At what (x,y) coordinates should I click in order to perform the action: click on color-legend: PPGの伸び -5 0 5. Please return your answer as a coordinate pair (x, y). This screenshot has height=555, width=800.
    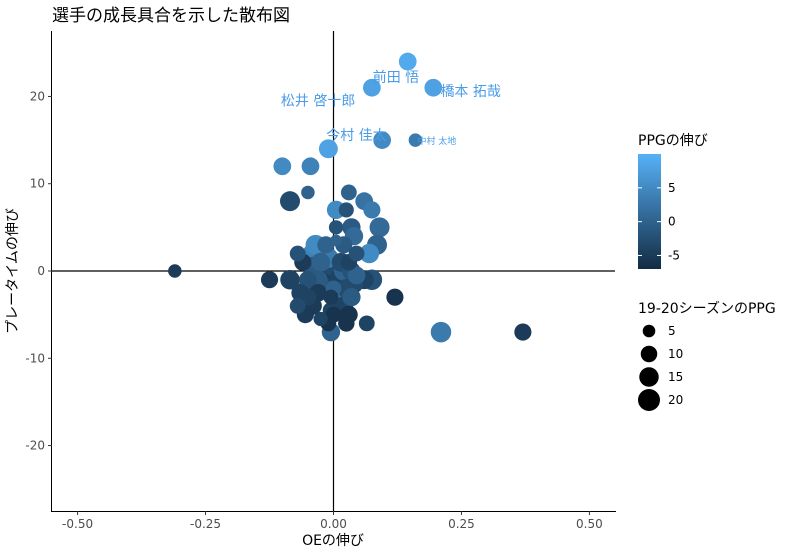
    Looking at the image, I should click on (673, 201).